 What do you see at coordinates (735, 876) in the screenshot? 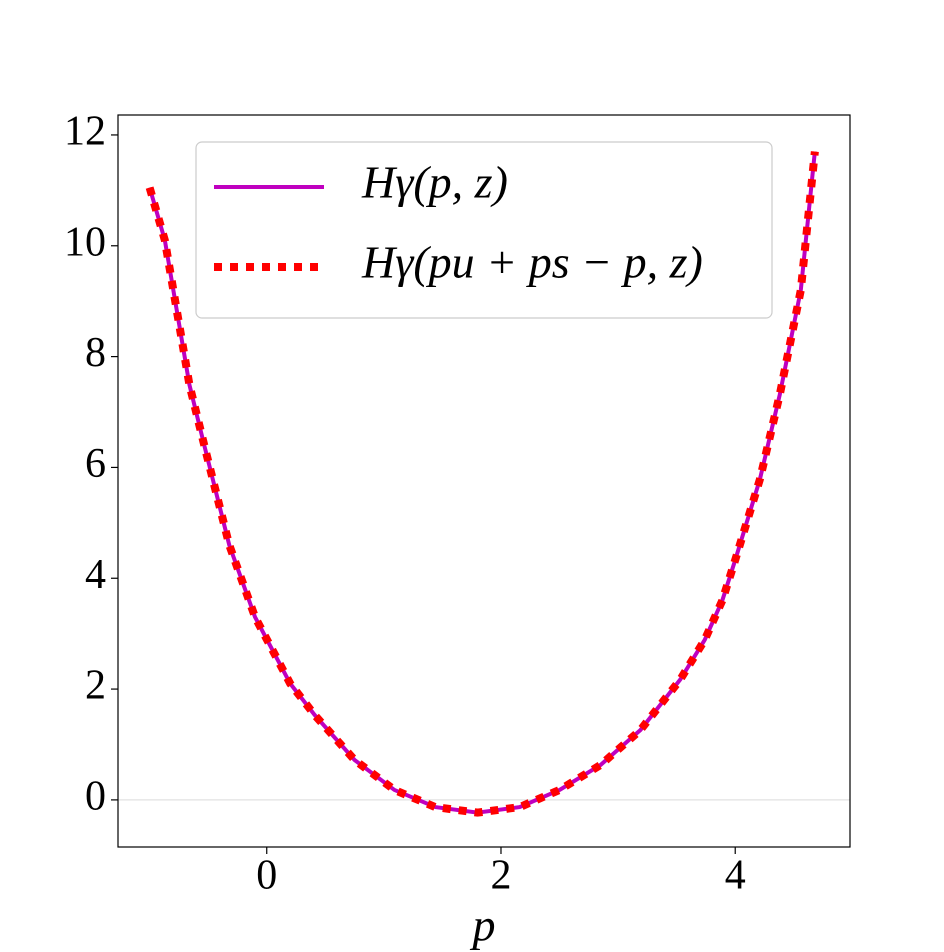
I see `x-tick-label: 4` at bounding box center [735, 876].